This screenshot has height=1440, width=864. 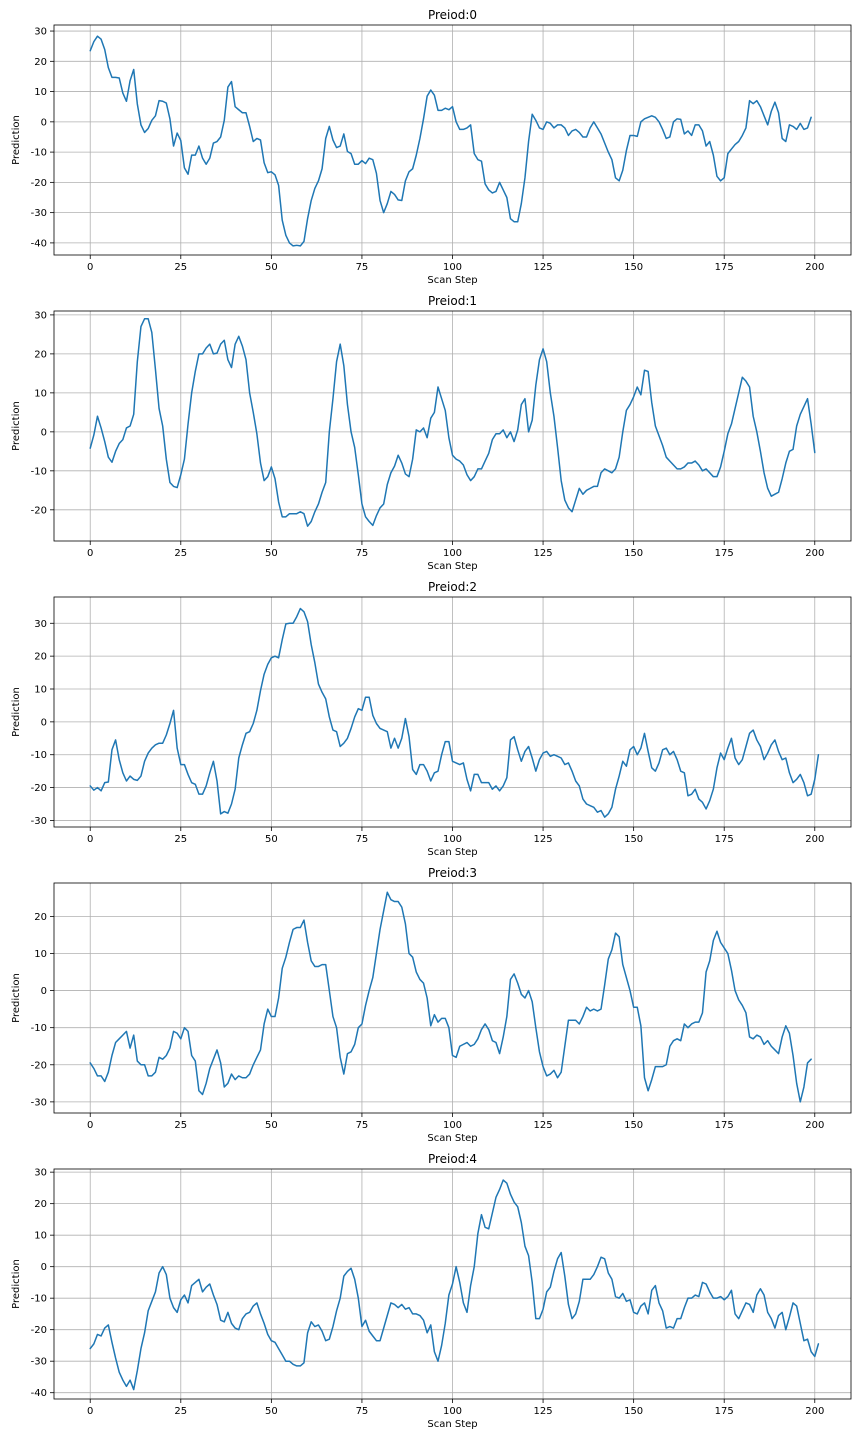 What do you see at coordinates (452, 15) in the screenshot?
I see `chart-title: Preiod:0` at bounding box center [452, 15].